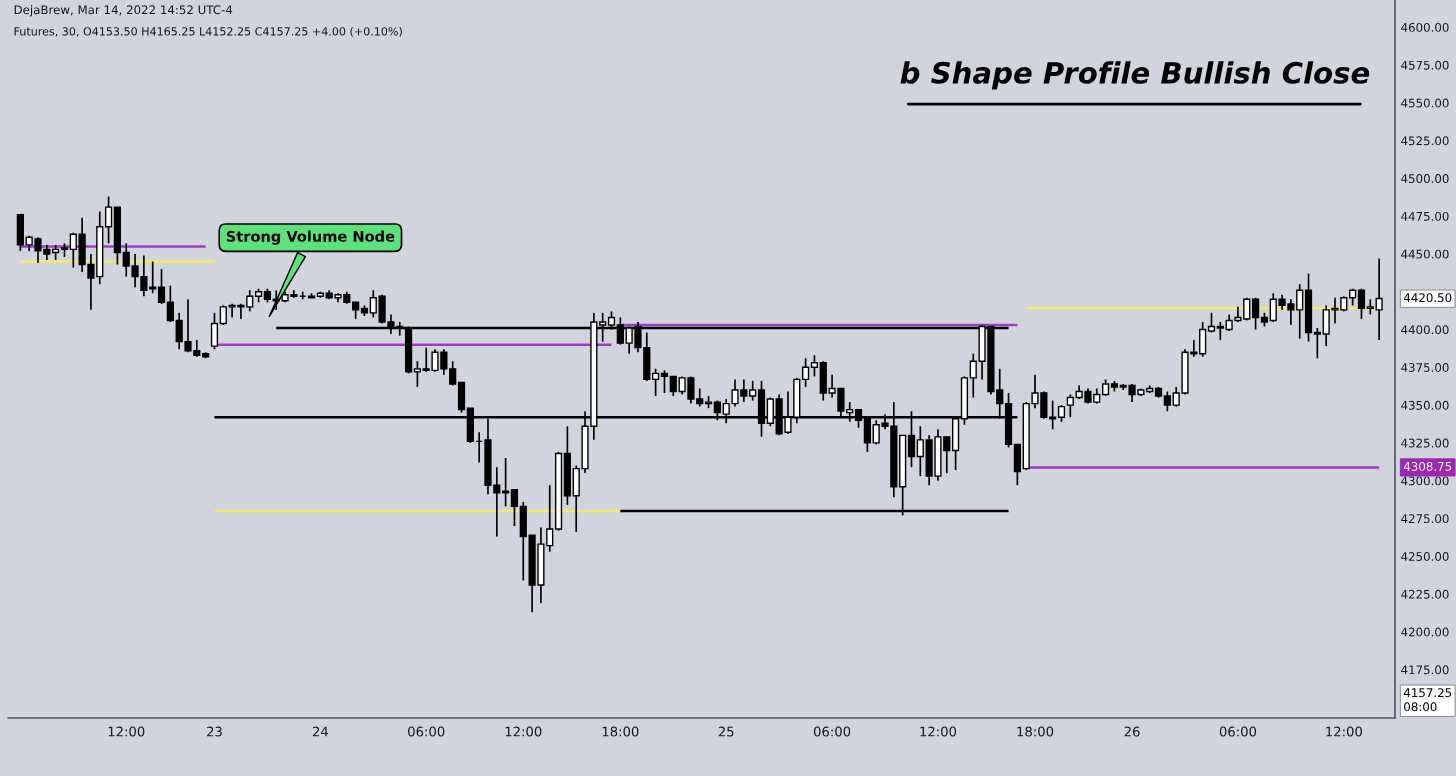 The height and width of the screenshot is (776, 1456). Describe the element at coordinates (1425, 670) in the screenshot. I see `y-tick-label: 4175.00` at that location.